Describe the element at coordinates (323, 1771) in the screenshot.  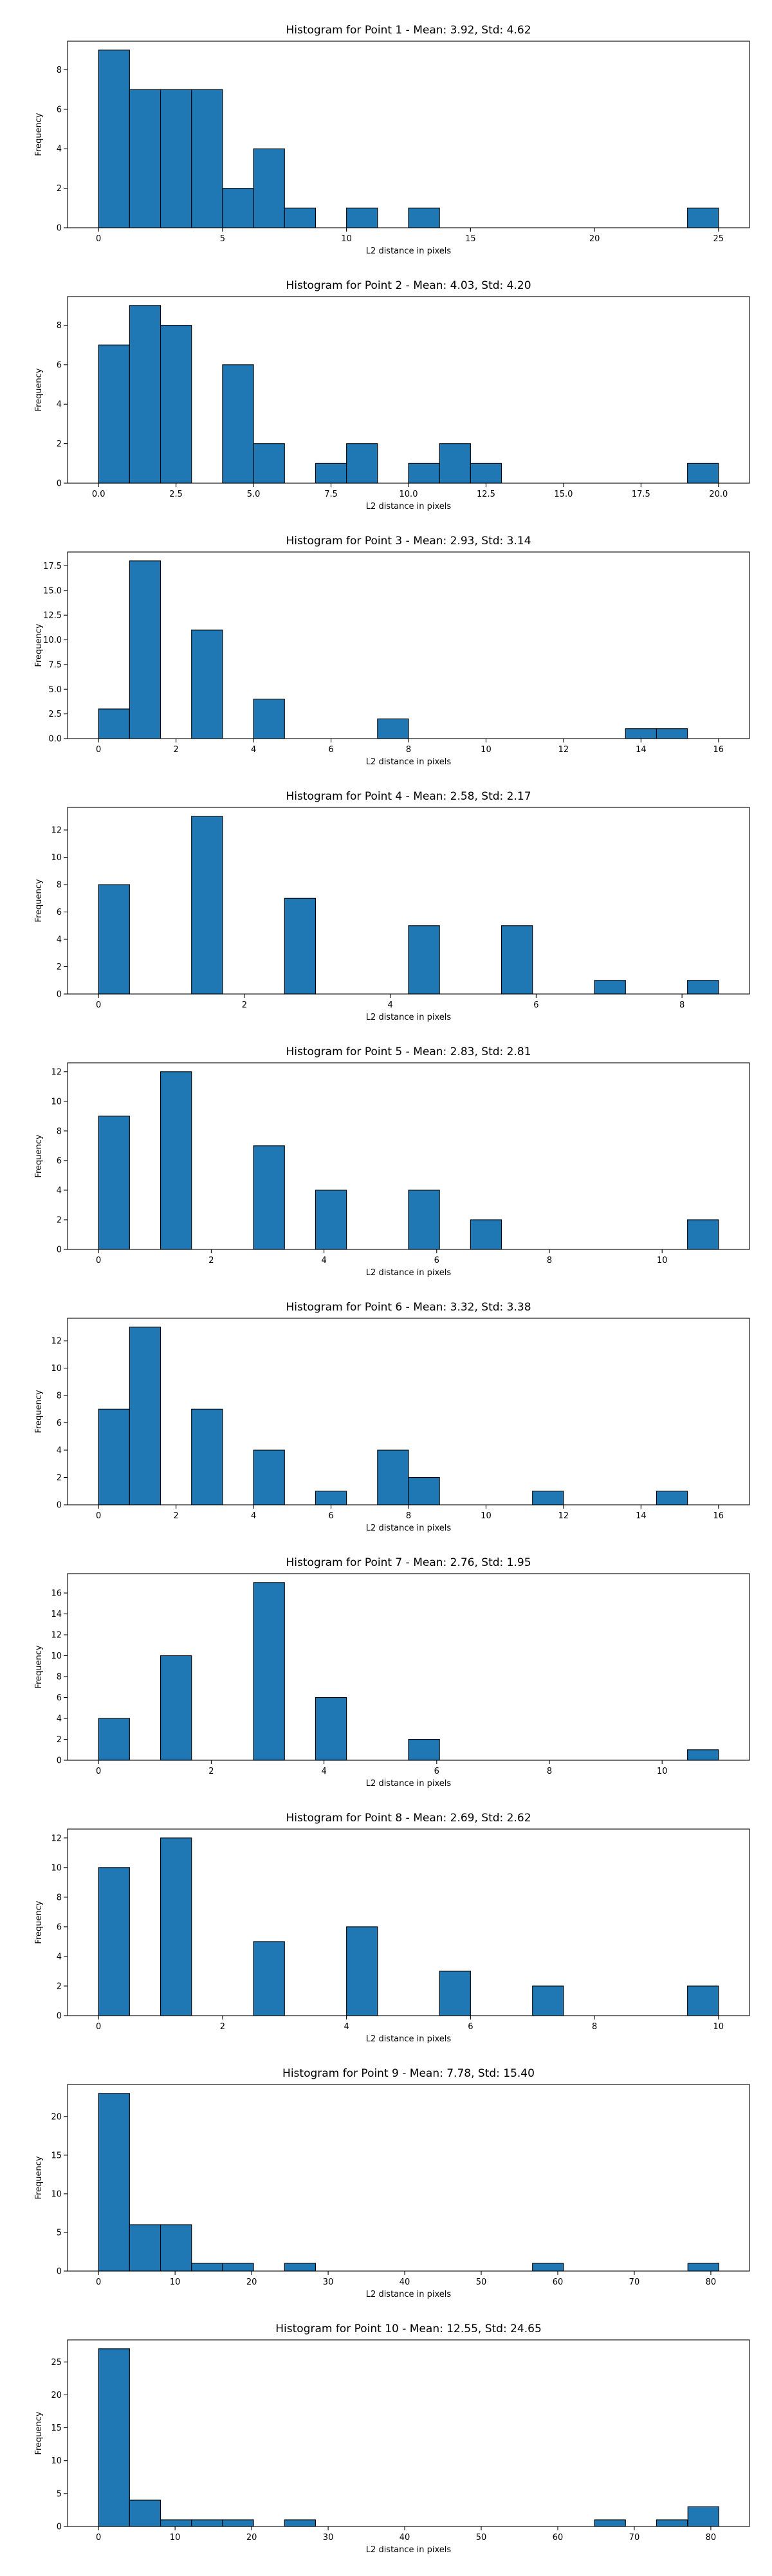
I see `x-tick-label-7-3: 4` at that location.